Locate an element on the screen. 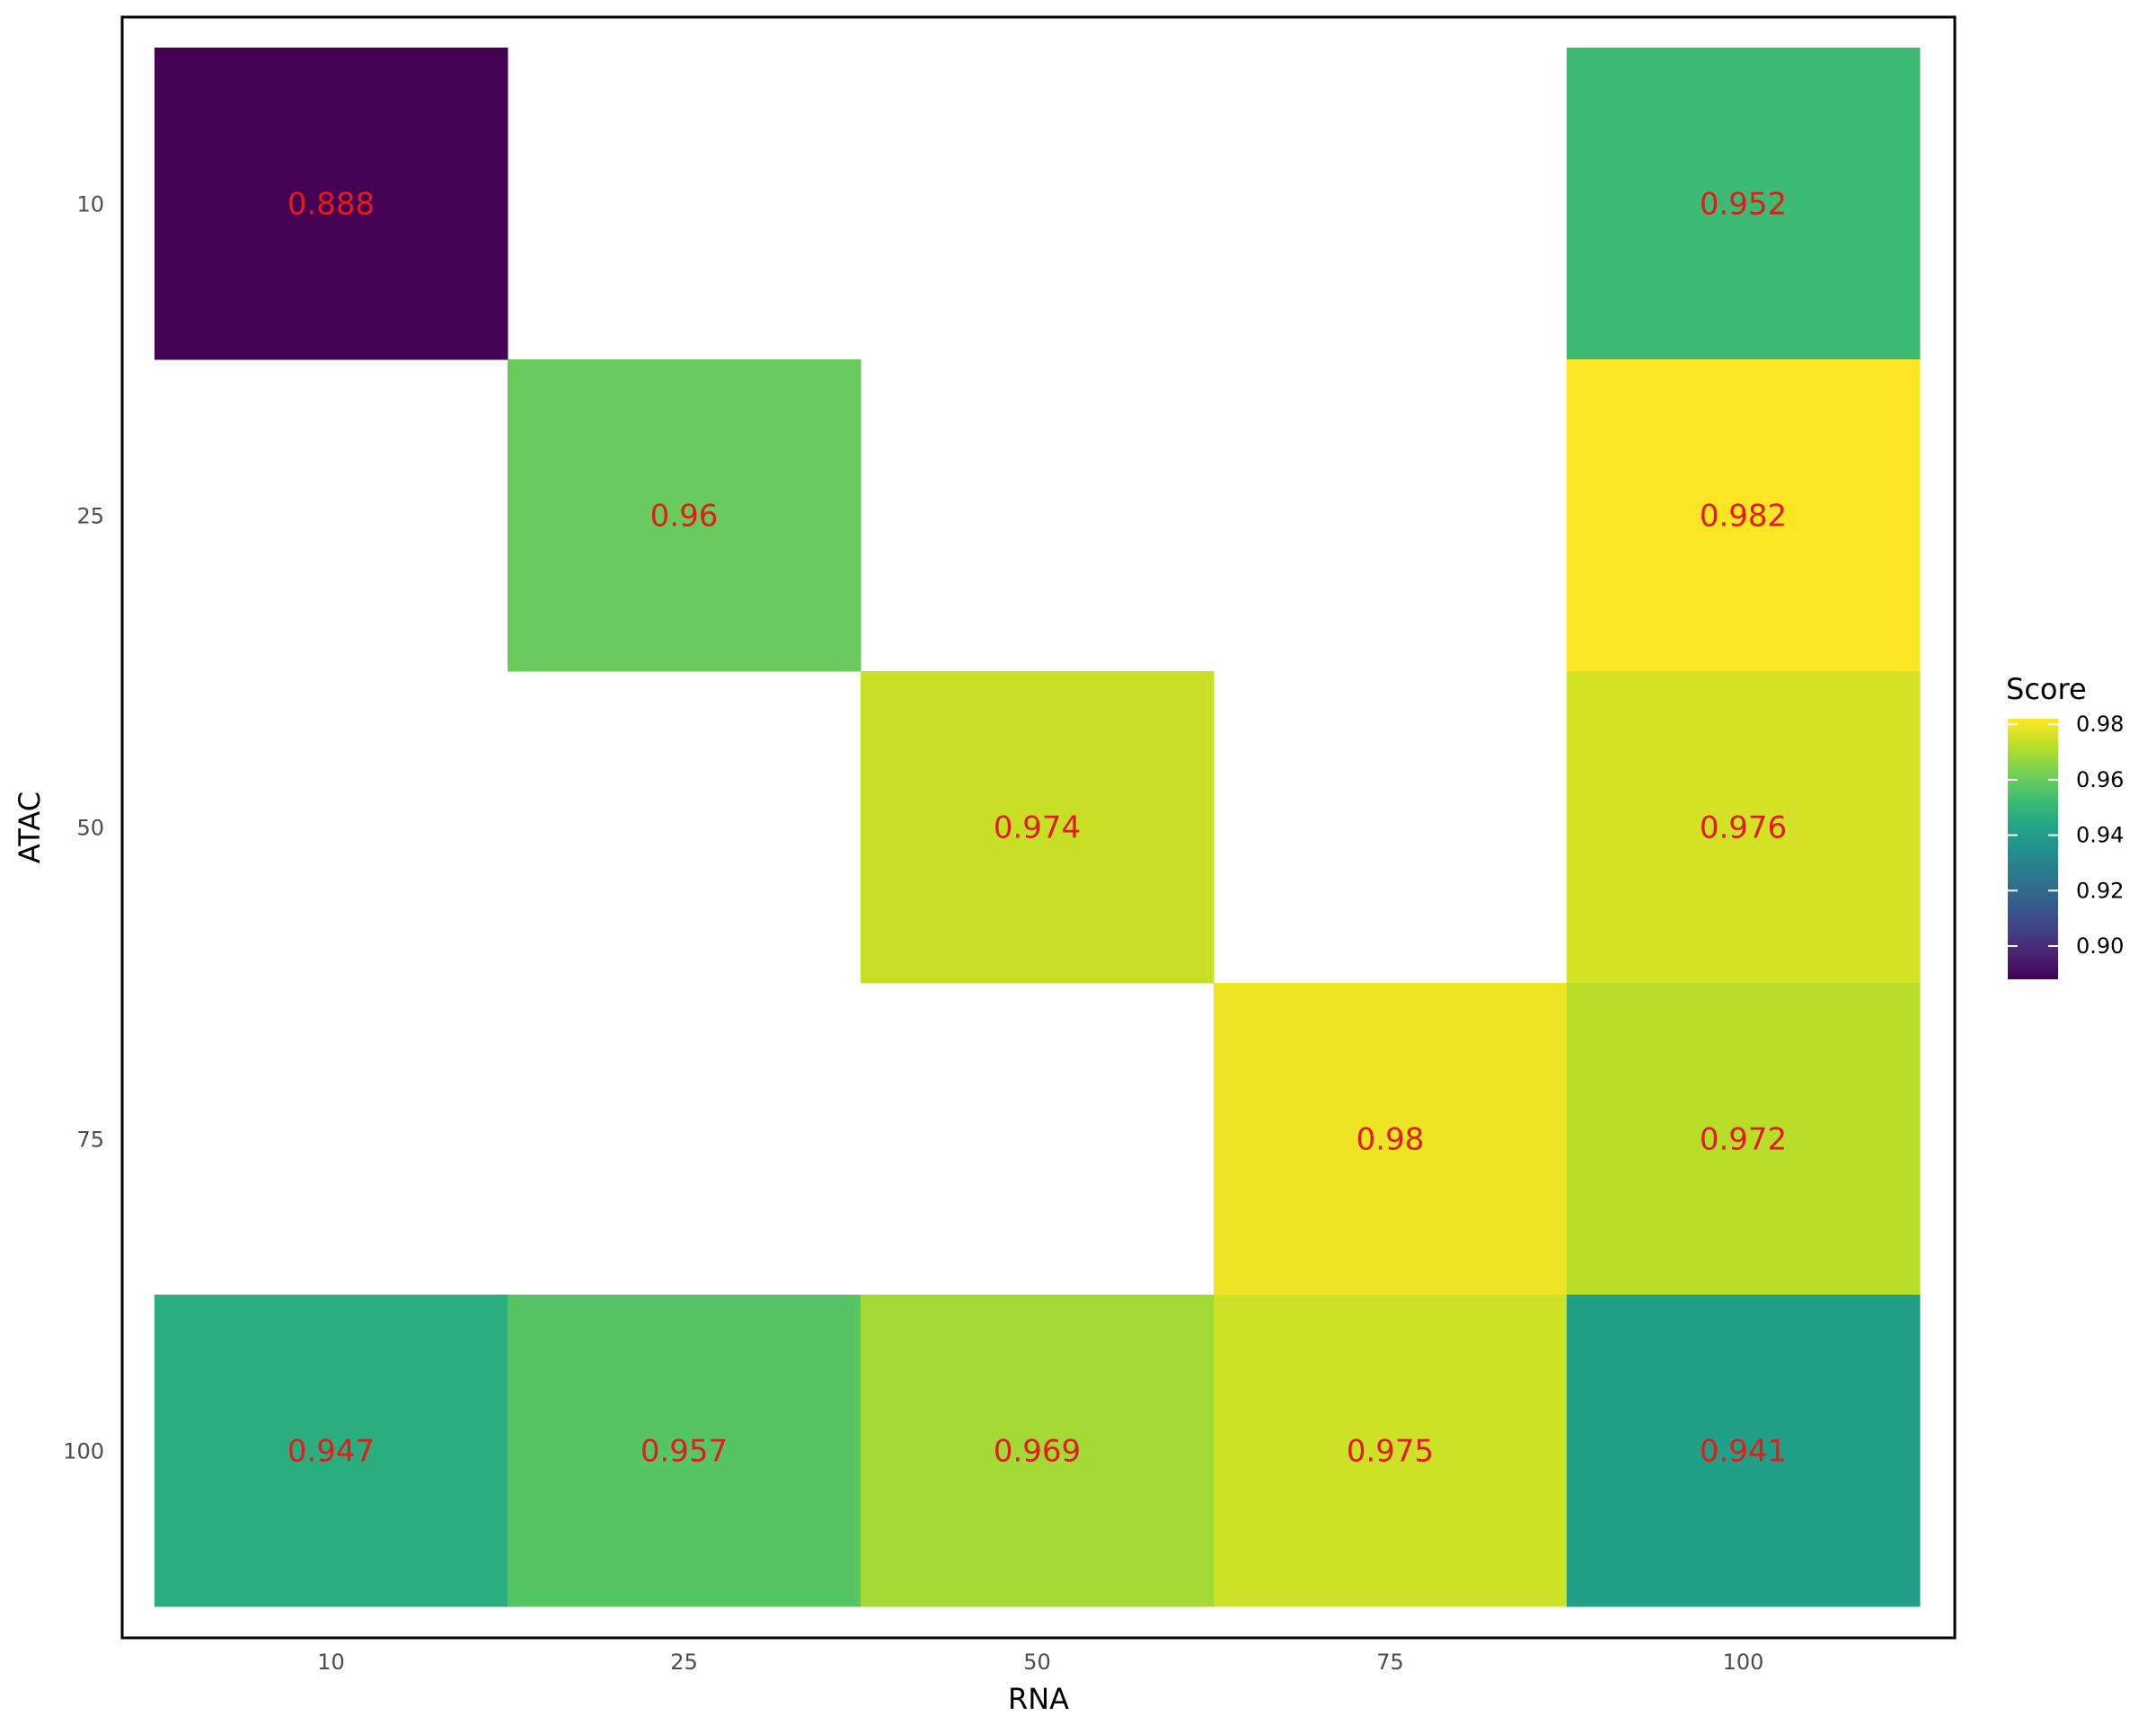 Image resolution: width=2156 pixels, height=1725 pixels. cell-value-label: 0.974 is located at coordinates (1037, 828).